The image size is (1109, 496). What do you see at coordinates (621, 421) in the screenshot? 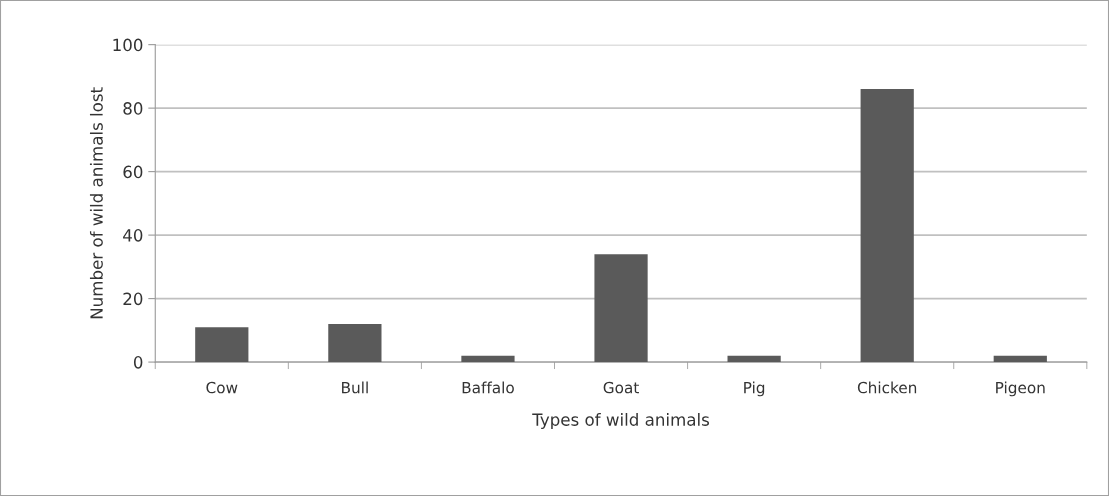
I see `x-axis-title: Types of wild animals` at bounding box center [621, 421].